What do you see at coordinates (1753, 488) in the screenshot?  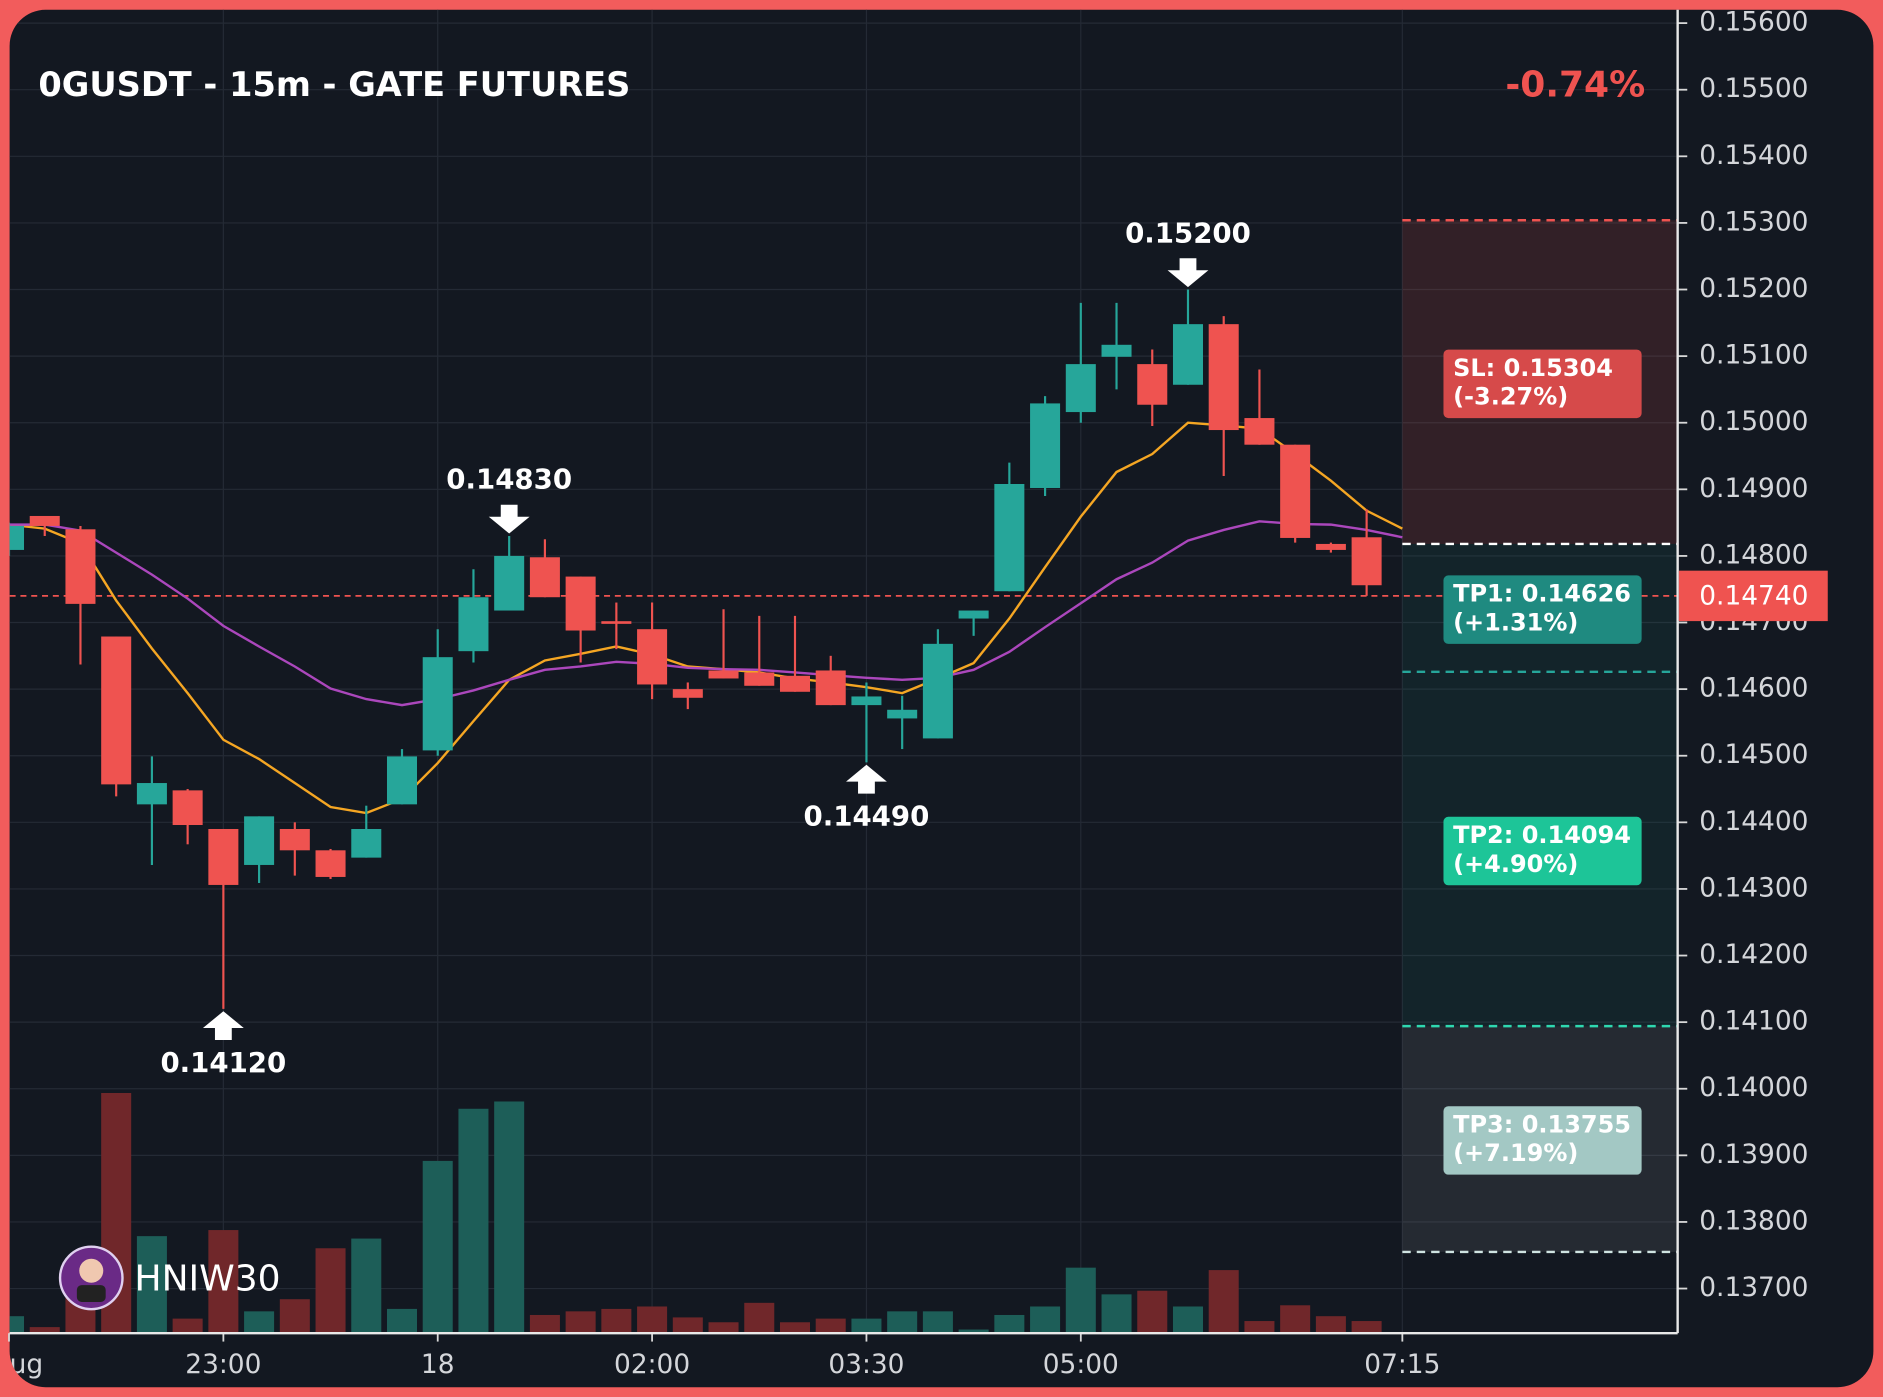 I see `y-tick-label: 0.14900` at bounding box center [1753, 488].